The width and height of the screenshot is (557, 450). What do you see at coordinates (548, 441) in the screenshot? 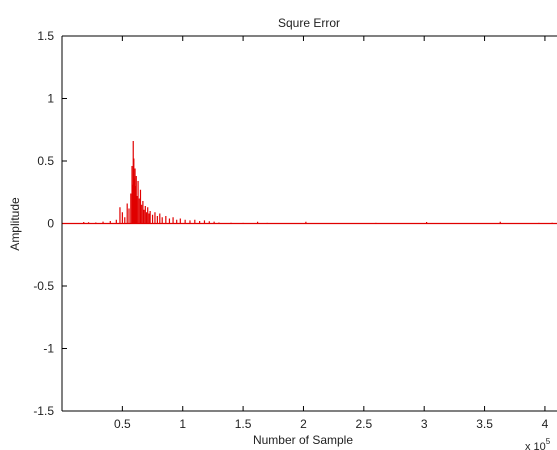
I see `x-axis-multiplier-exponent: 5` at bounding box center [548, 441].